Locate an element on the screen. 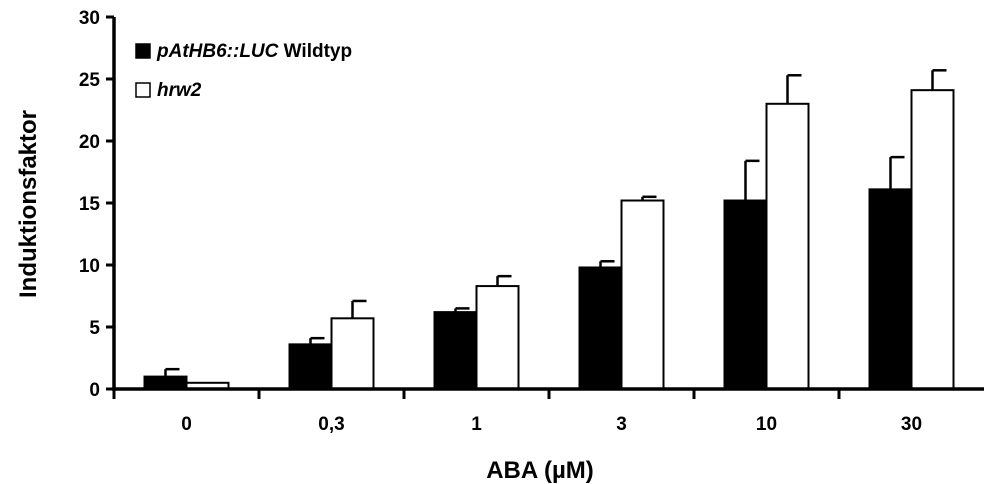 The height and width of the screenshot is (484, 984). legend-item-wildtyp: pAtHB6::LUC Wildtyp is located at coordinates (243, 51).